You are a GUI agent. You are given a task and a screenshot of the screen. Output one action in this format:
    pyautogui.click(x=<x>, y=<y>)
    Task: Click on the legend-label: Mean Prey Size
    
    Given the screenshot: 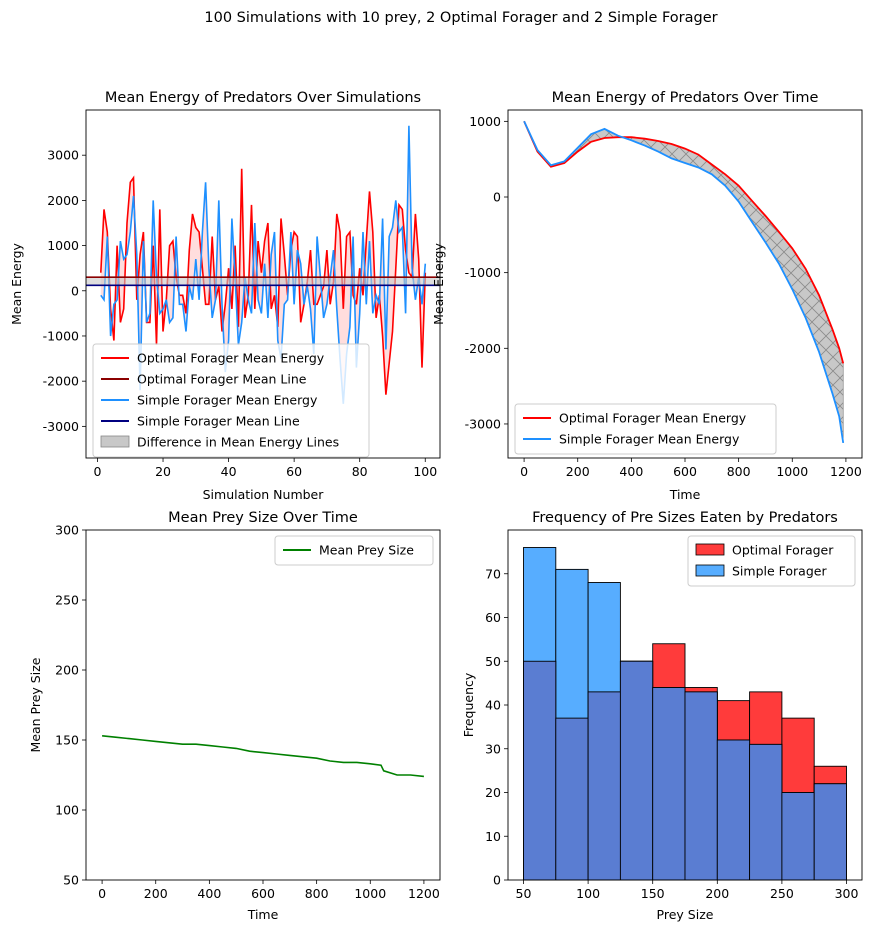 What is the action you would take?
    pyautogui.click(x=366, y=550)
    